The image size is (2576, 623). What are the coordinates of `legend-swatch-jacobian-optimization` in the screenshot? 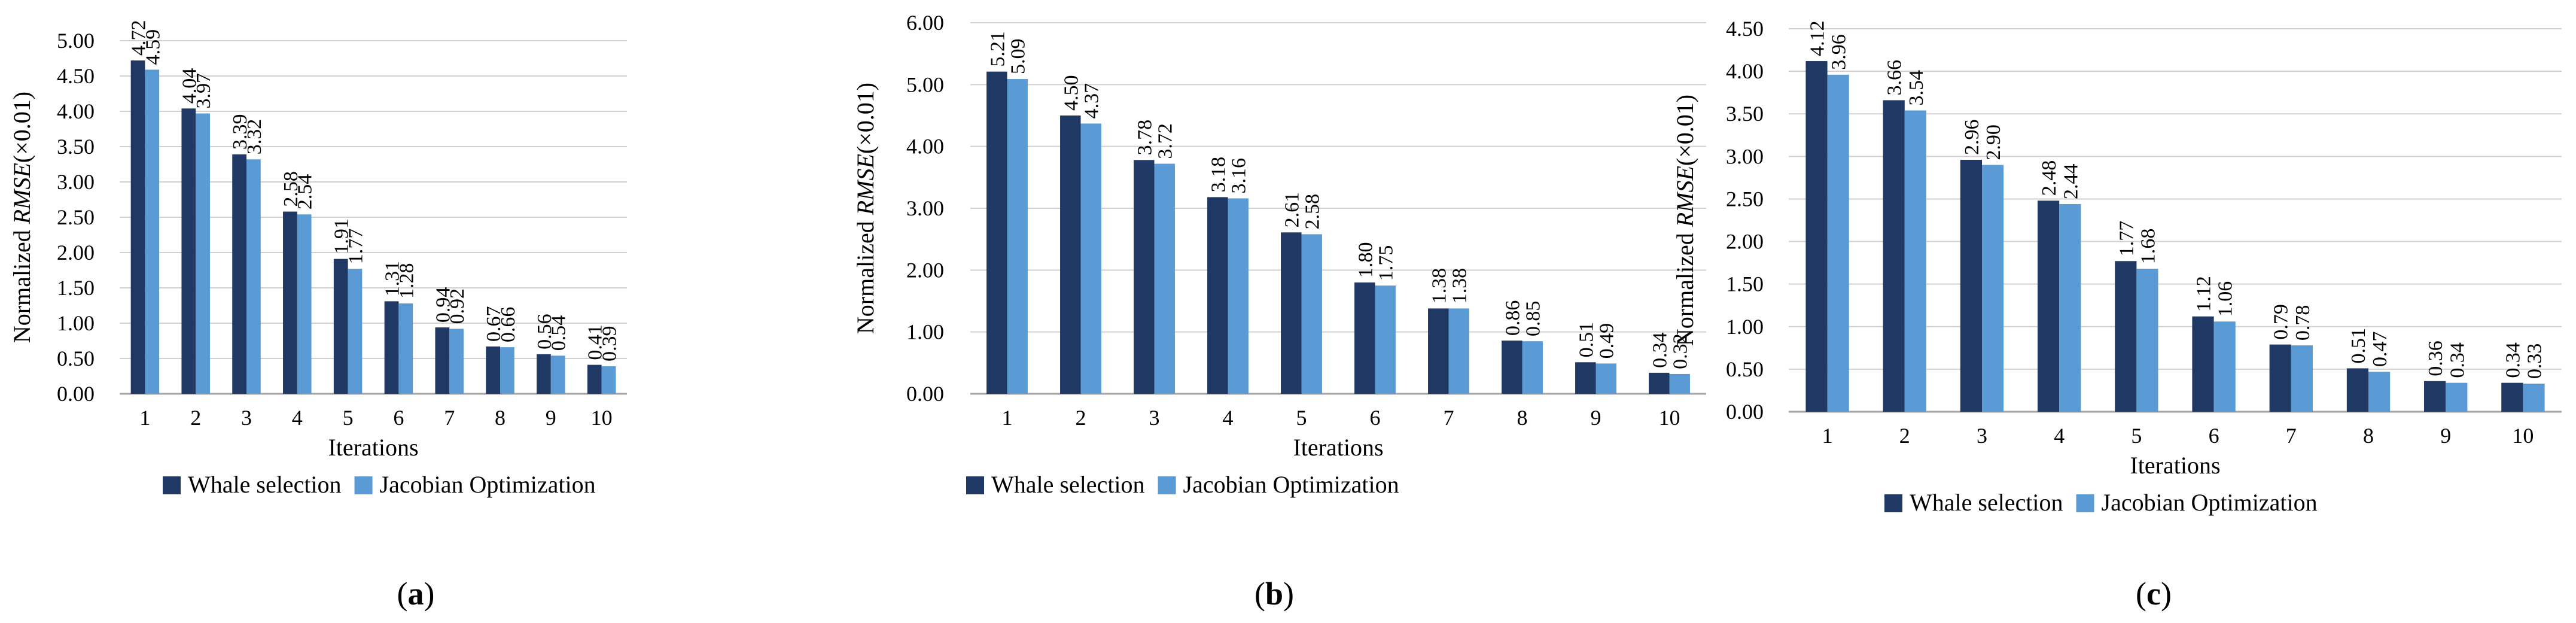 It's located at (2085, 503).